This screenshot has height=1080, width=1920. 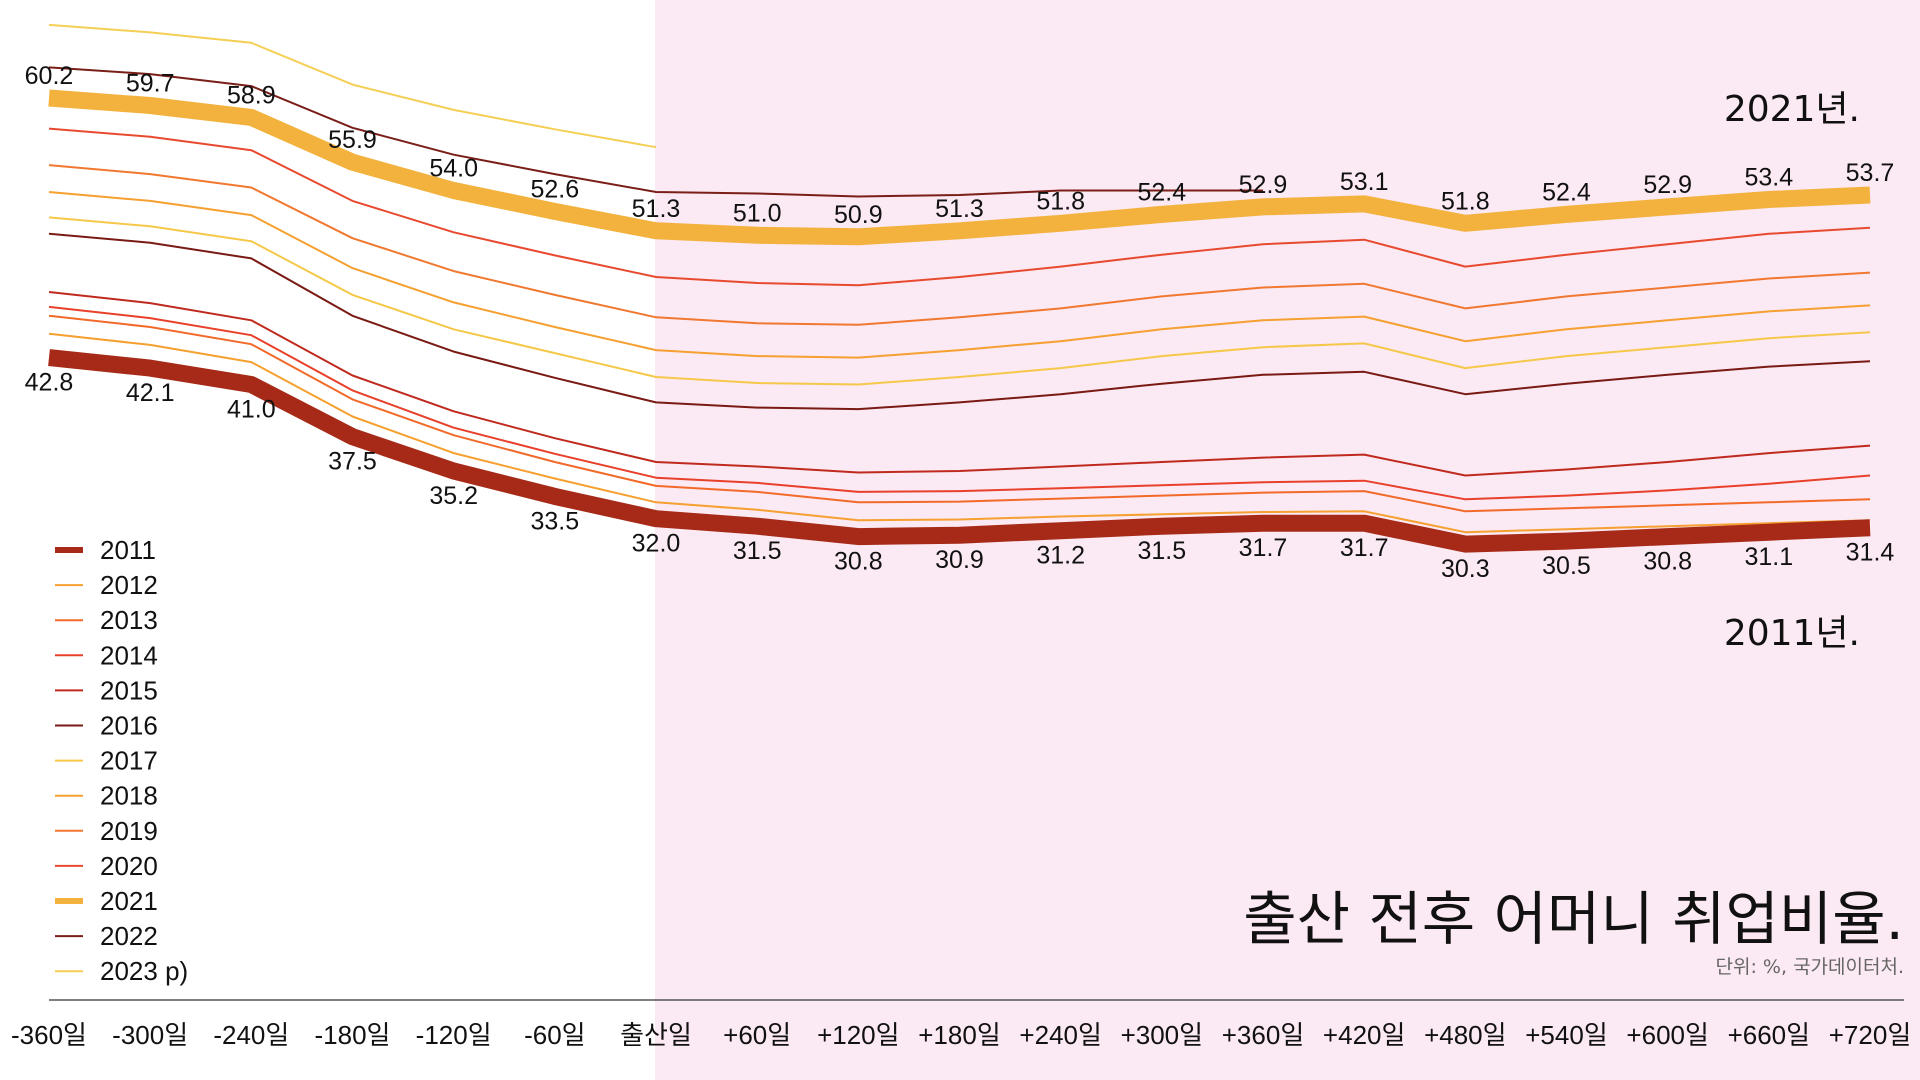 I want to click on legend-item-2020: 2020, so click(x=106, y=866).